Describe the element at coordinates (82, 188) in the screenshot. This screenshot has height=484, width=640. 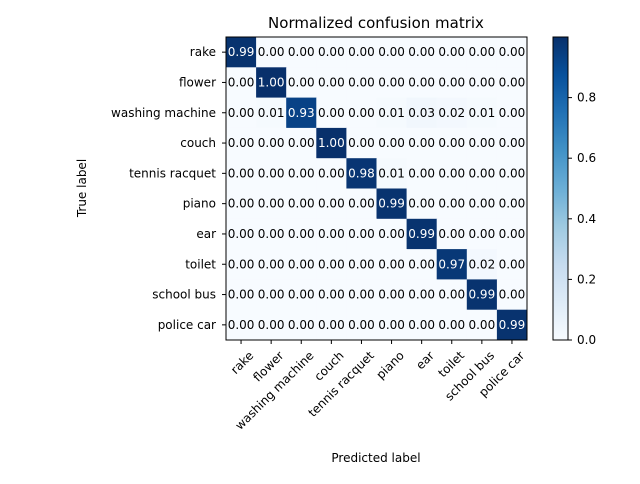
I see `y-axis-label: True label` at that location.